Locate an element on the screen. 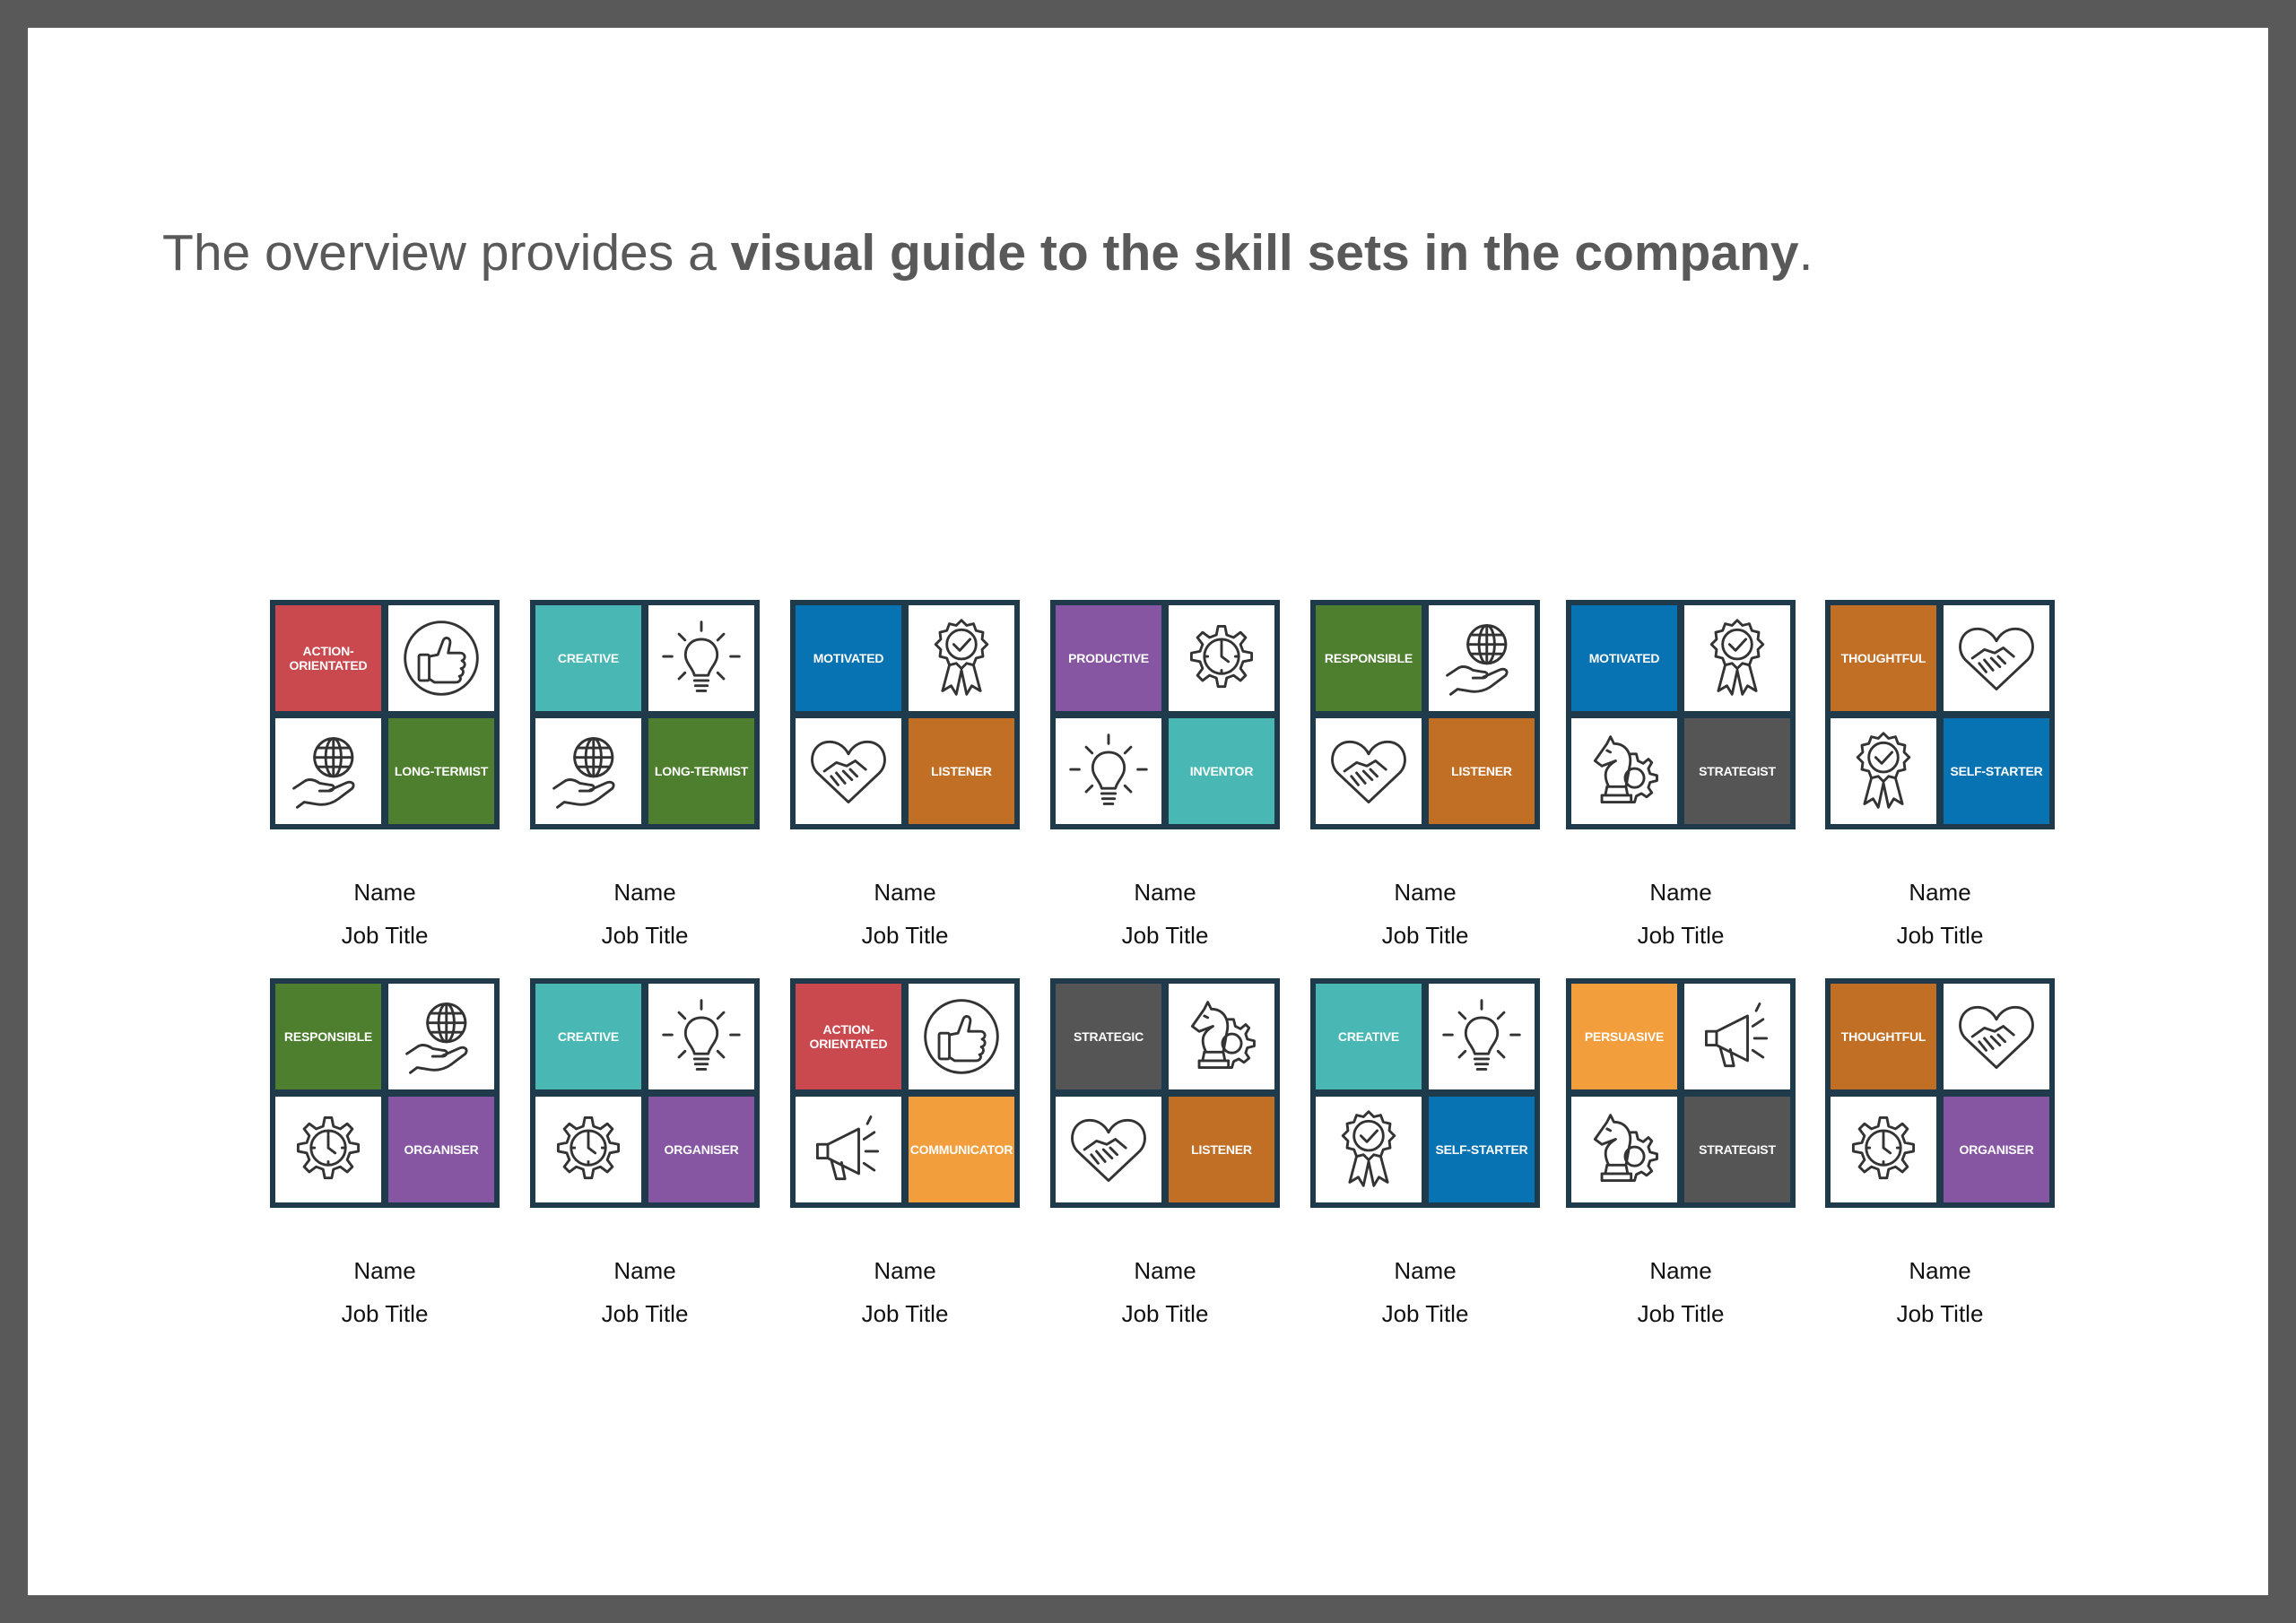 This screenshot has width=2296, height=1623. skill-tile: MOTIVATED STRATEGIST is located at coordinates (1681, 714).